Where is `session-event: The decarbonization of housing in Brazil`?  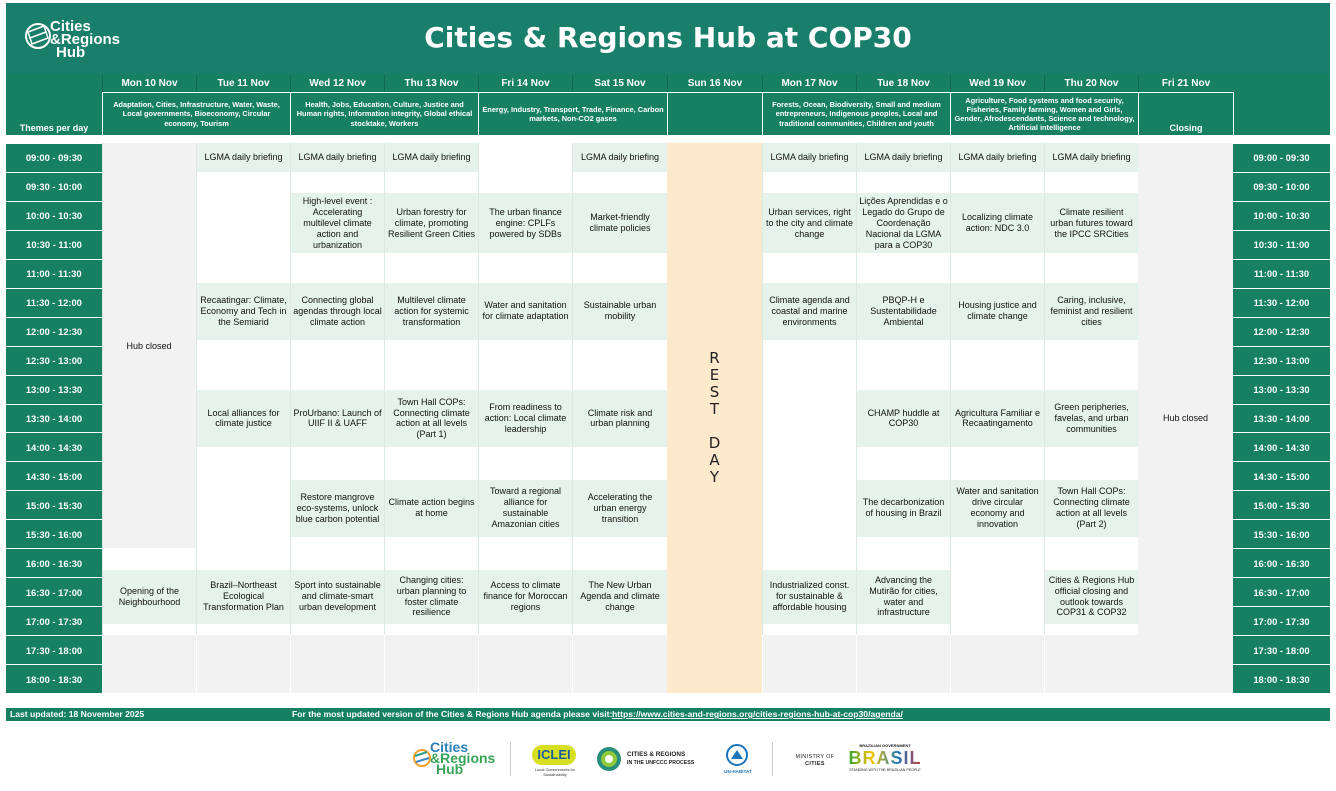
session-event: The decarbonization of housing in Brazil is located at coordinates (903, 507).